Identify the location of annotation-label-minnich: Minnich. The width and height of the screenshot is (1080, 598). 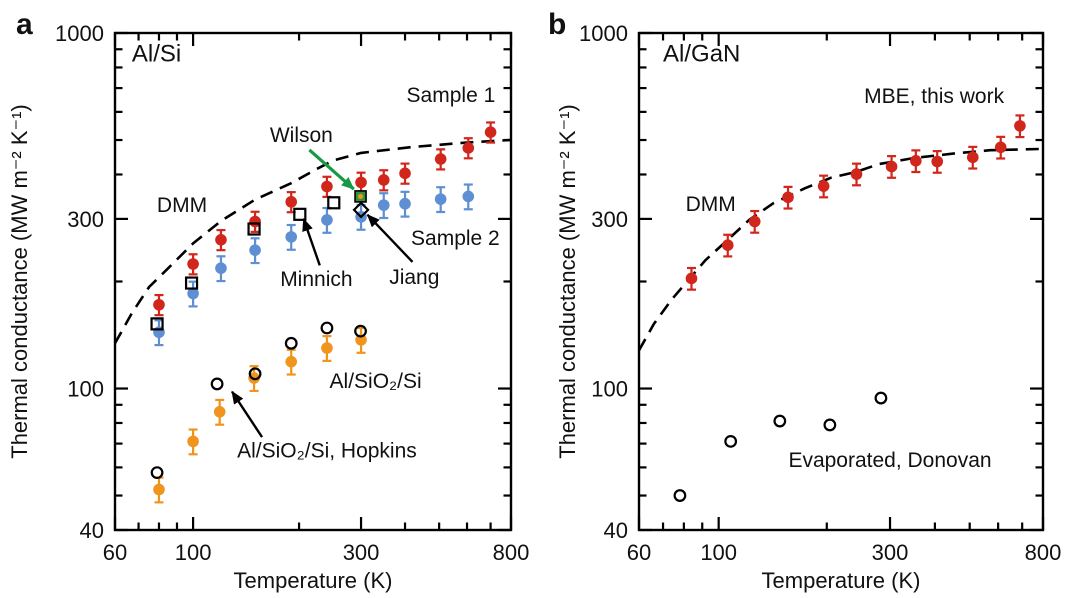
(316, 279).